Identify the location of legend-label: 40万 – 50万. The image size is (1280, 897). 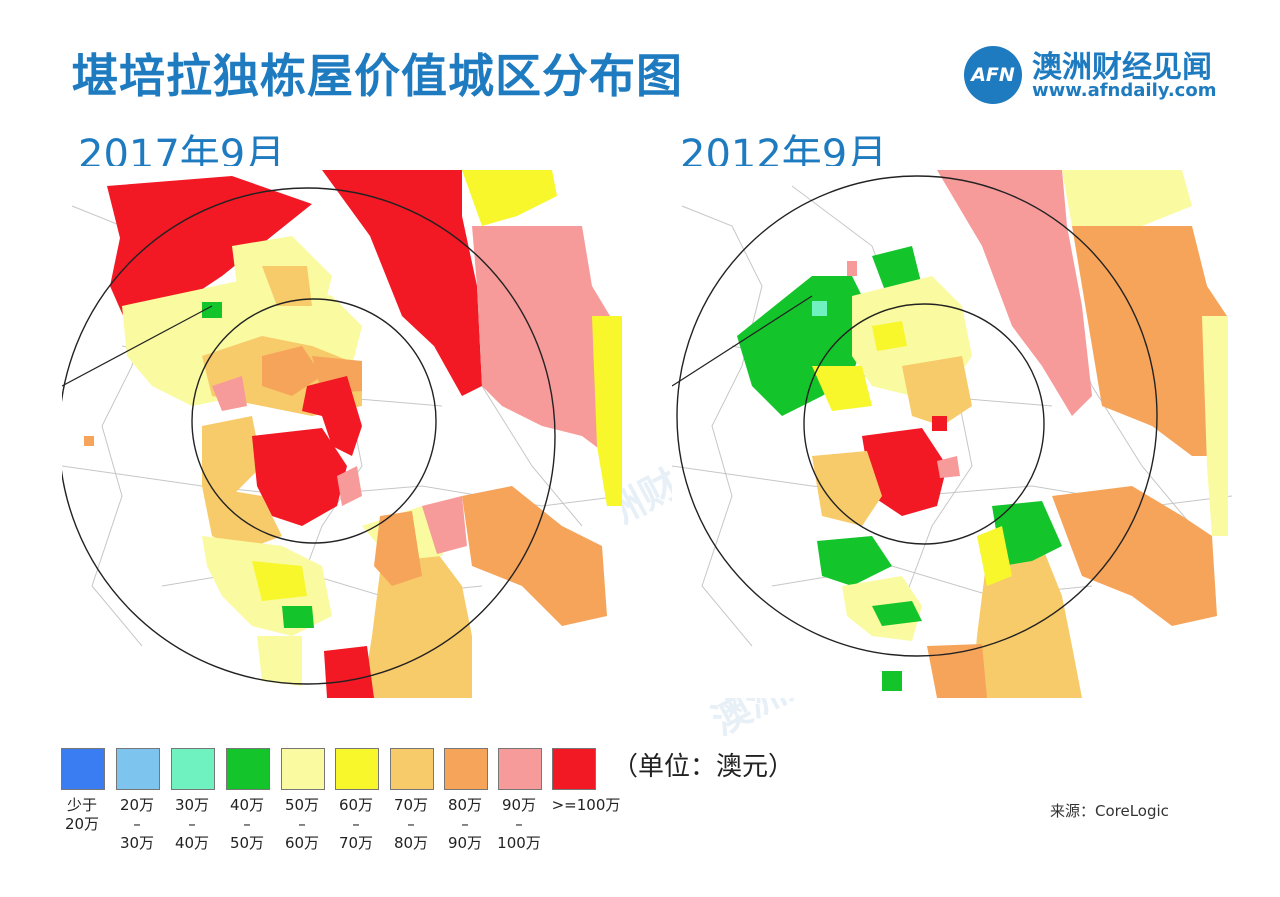
(247, 824).